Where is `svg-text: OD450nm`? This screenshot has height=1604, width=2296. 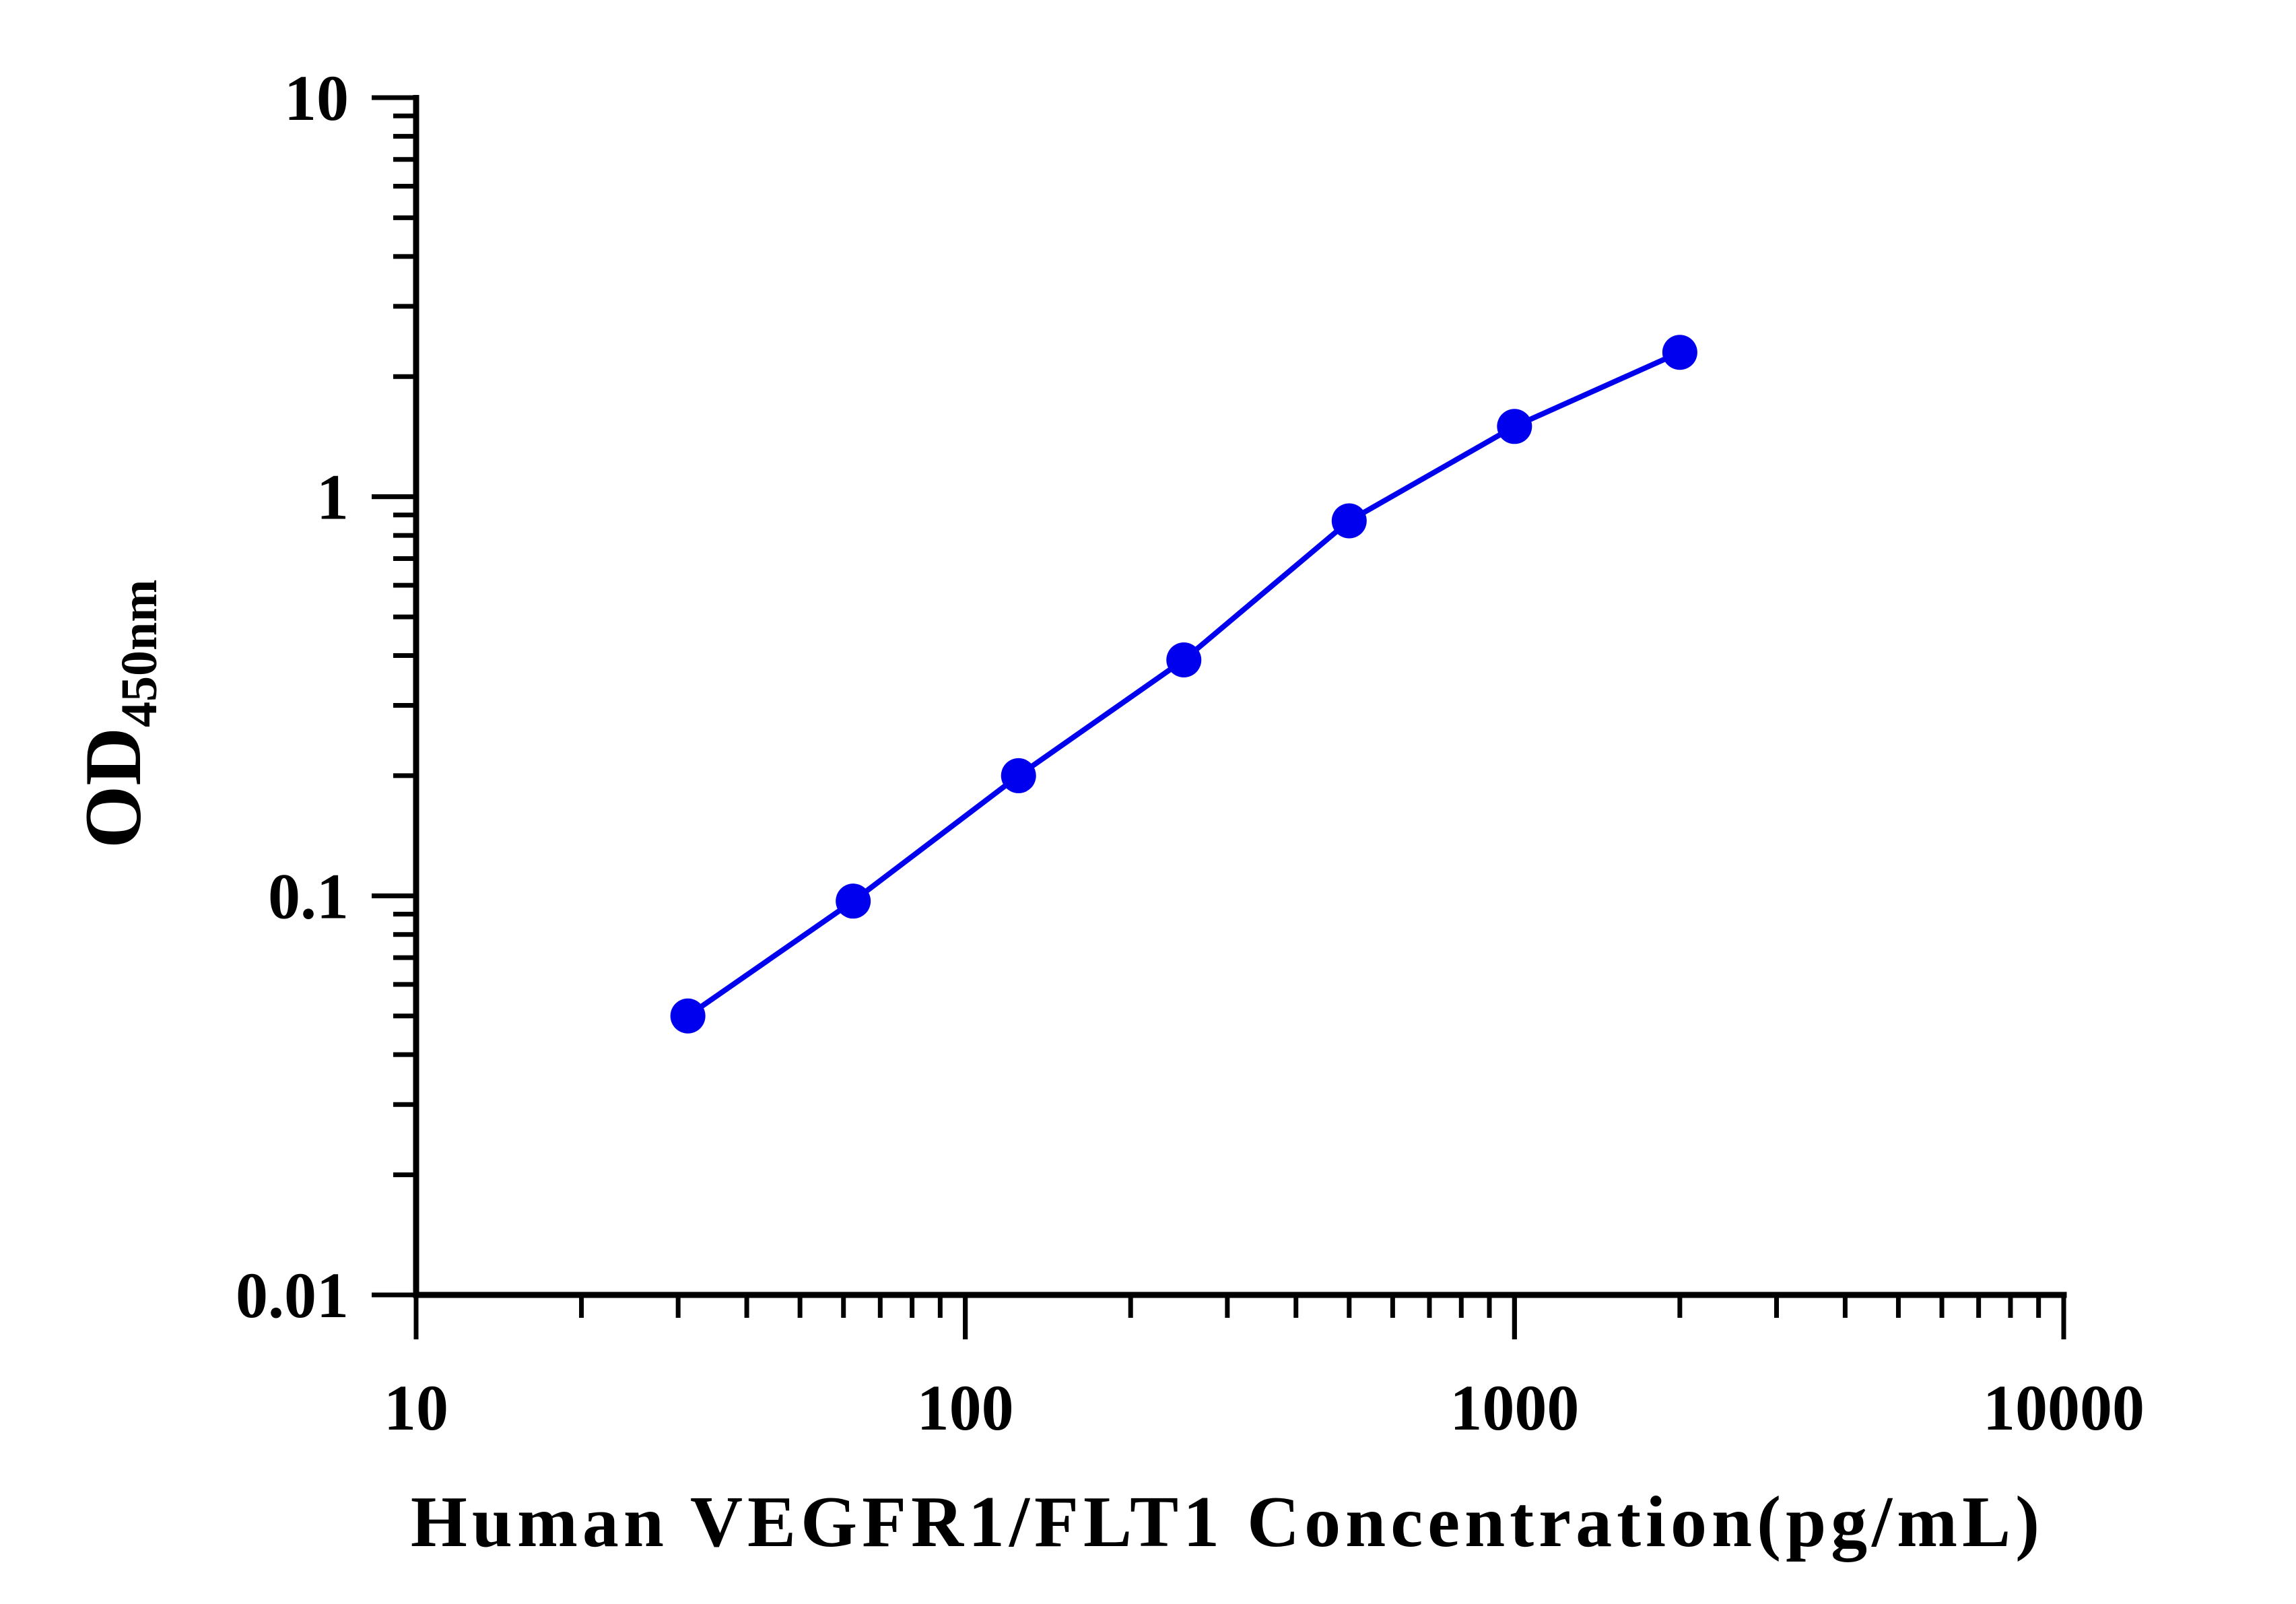
svg-text: OD450nm is located at coordinates (118, 714).